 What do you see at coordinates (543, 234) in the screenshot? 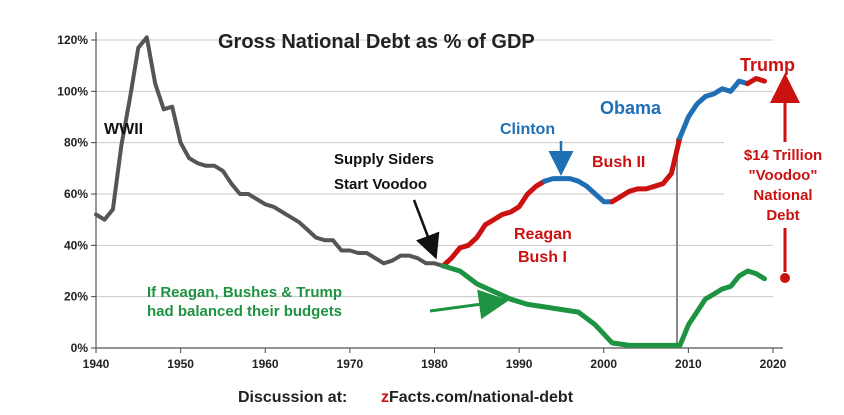
I see `annotation-reagan: Reagan` at bounding box center [543, 234].